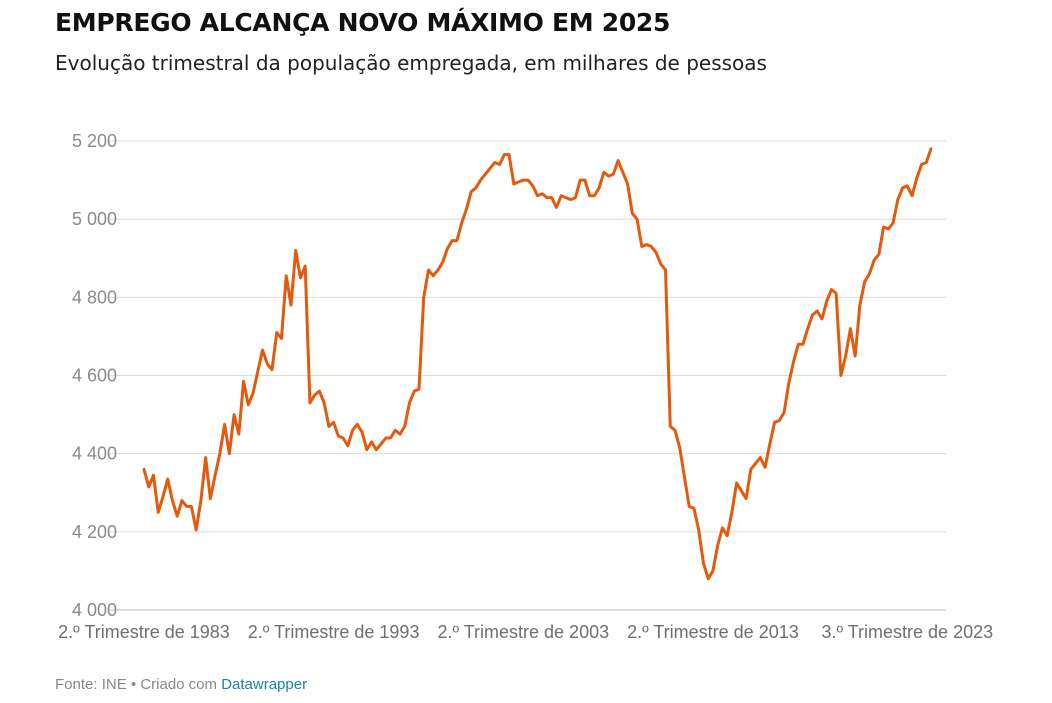 This screenshot has width=1052, height=703. I want to click on x-tick-label: 2.º Trimestre de 1993, so click(334, 632).